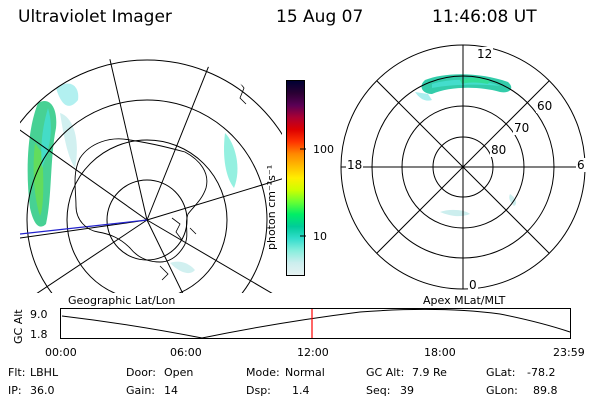  What do you see at coordinates (355, 165) in the screenshot?
I see `mlt-label-18: 18` at bounding box center [355, 165].